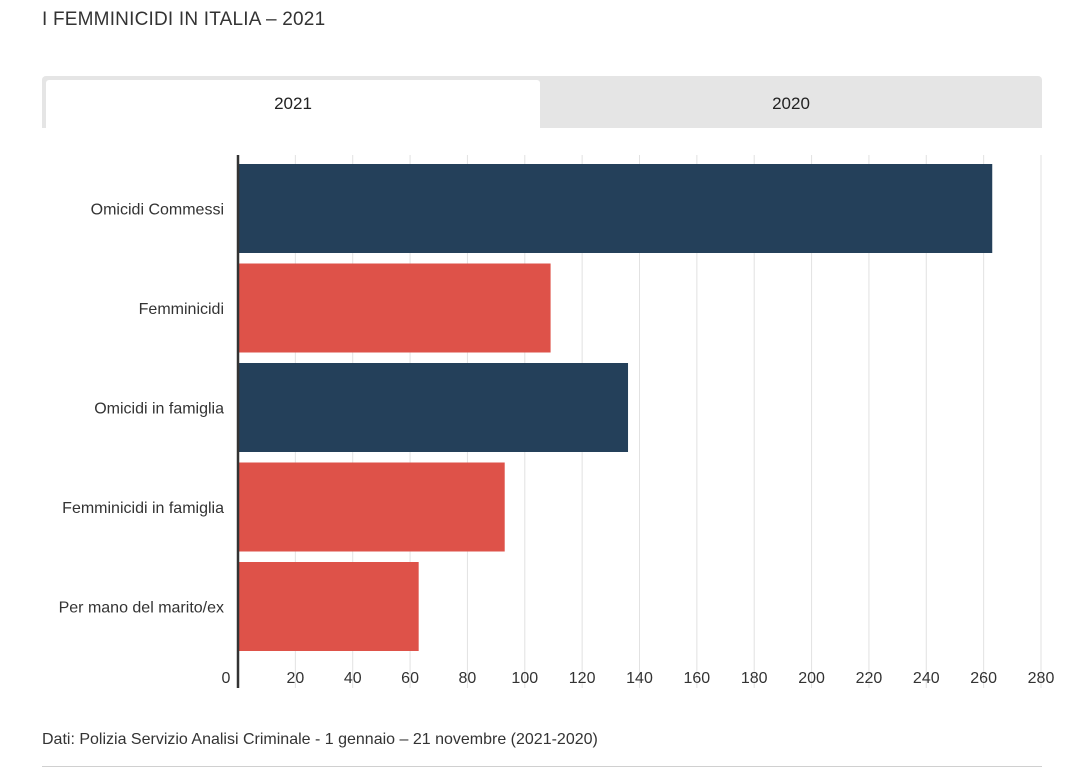 This screenshot has height=776, width=1082. I want to click on x-tick-label: 120, so click(582, 678).